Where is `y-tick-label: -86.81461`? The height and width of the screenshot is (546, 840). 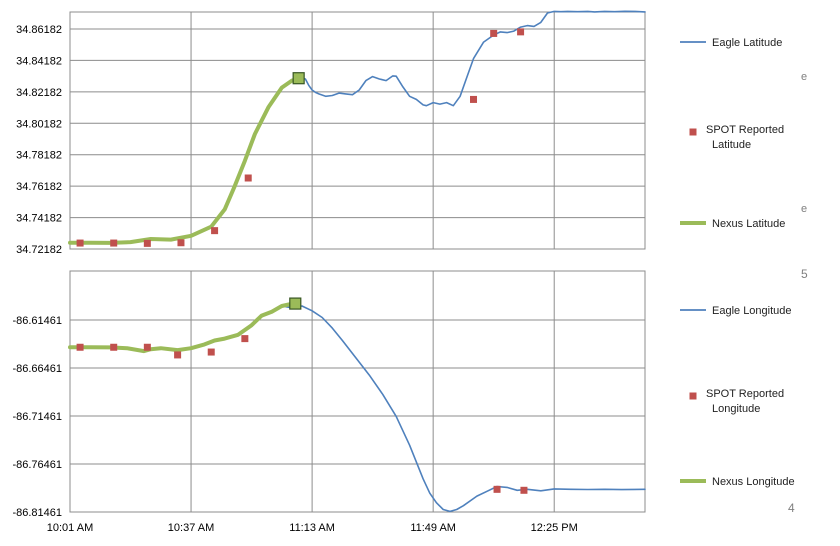
y-tick-label: -86.81461 is located at coordinates (37, 513).